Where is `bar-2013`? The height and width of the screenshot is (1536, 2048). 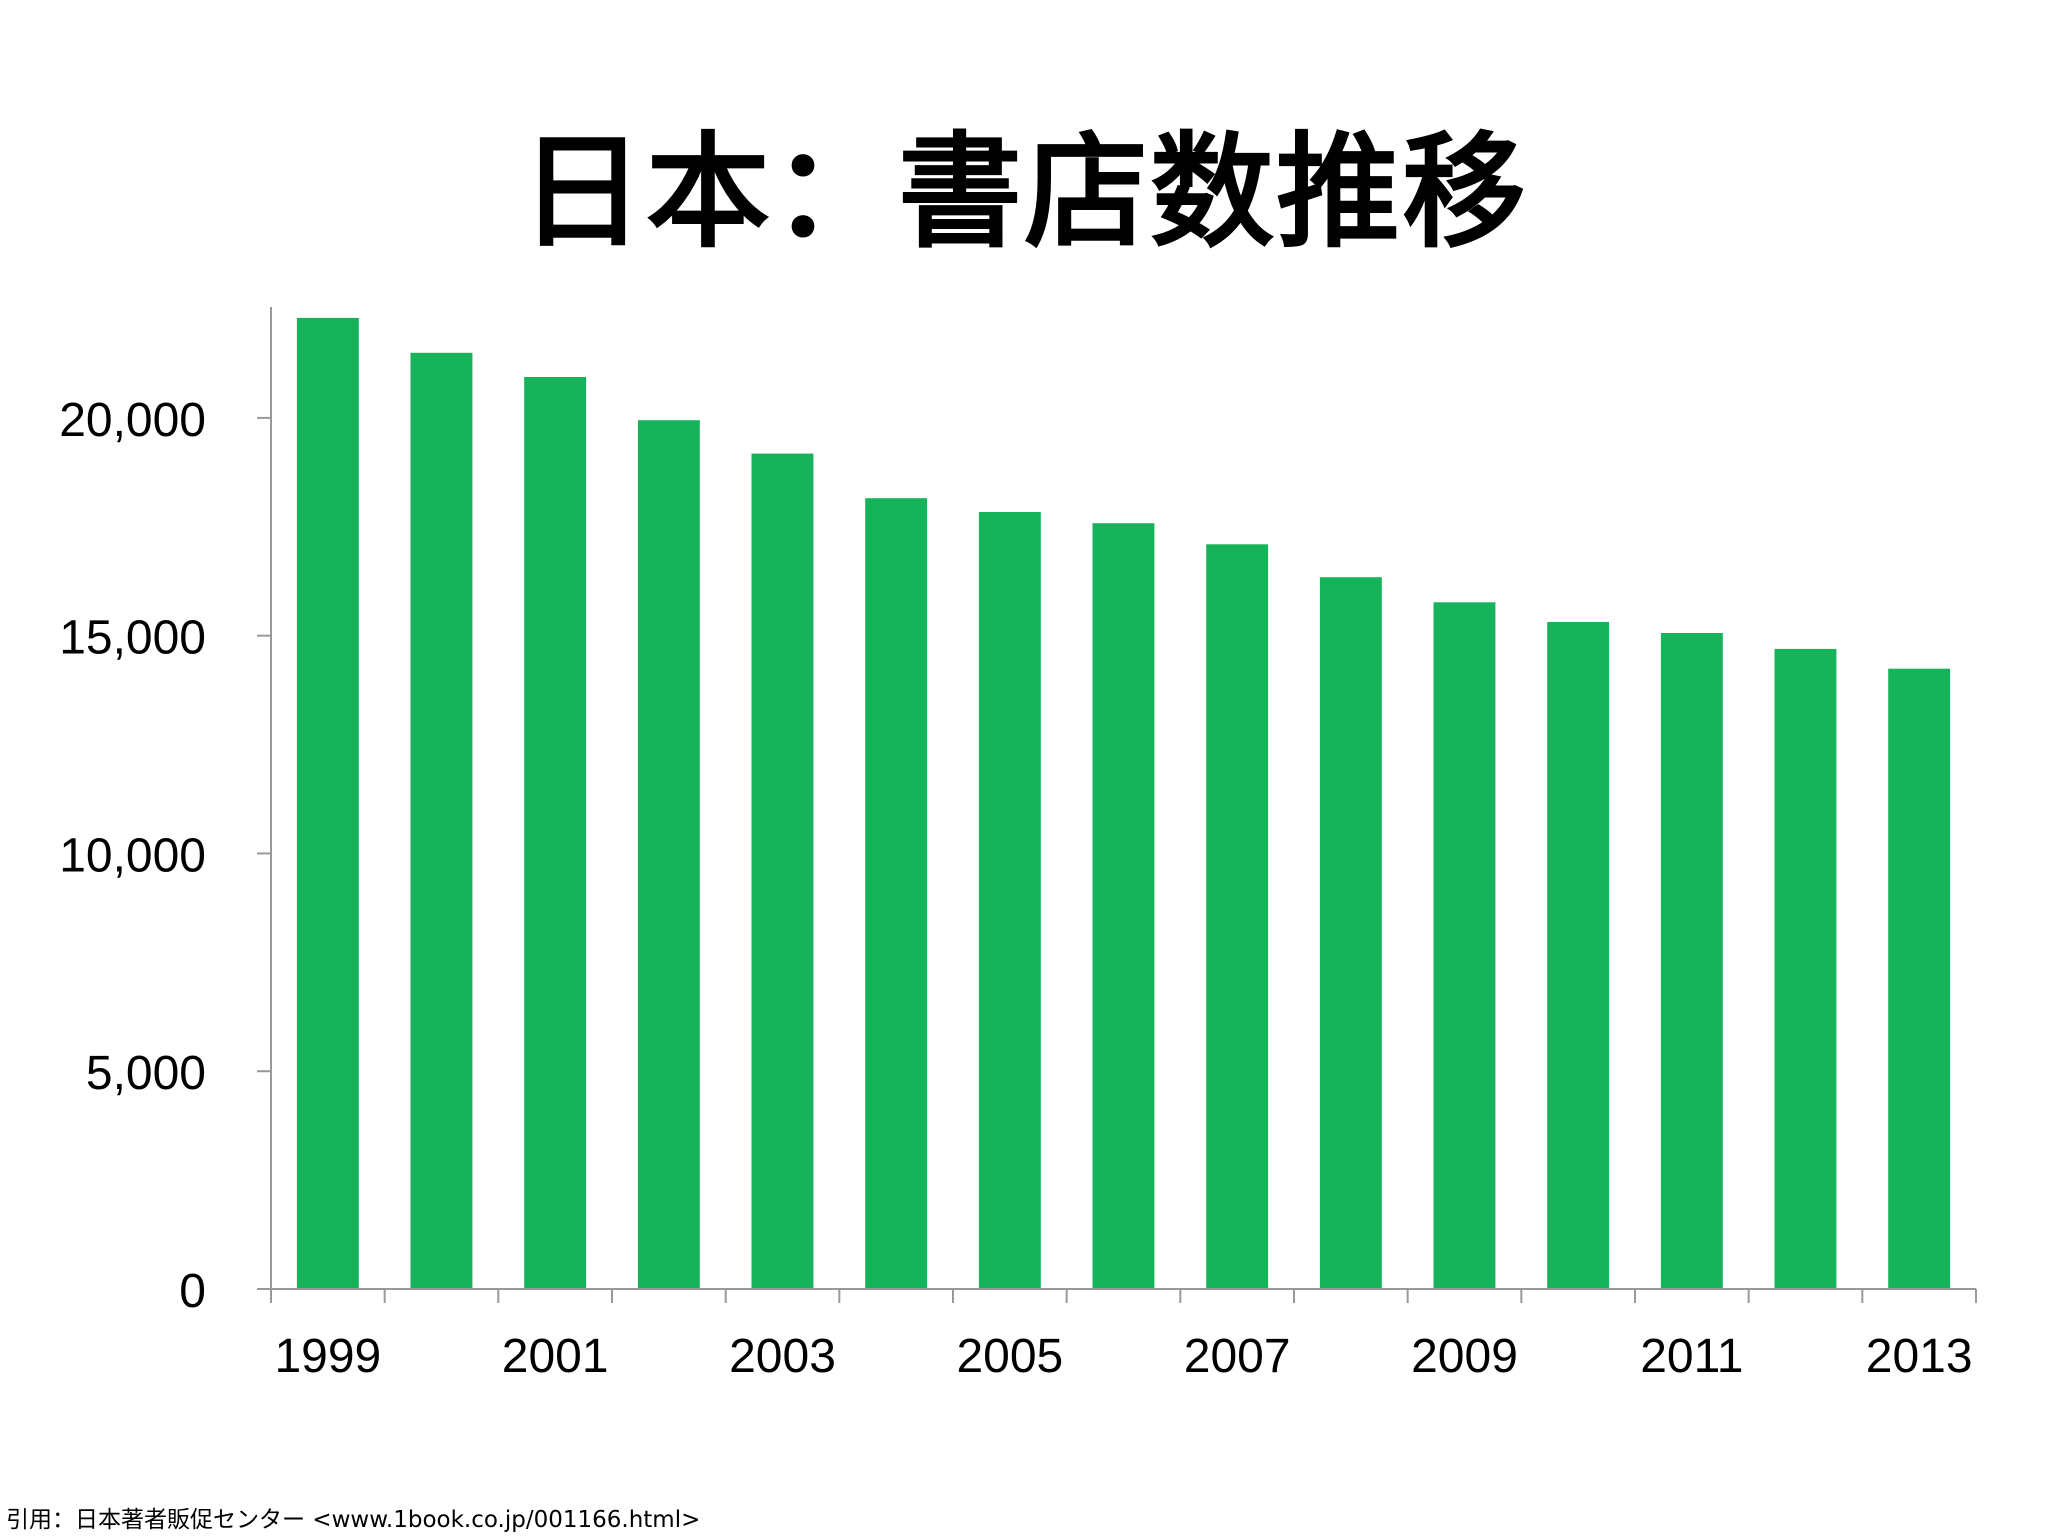
bar-2013 is located at coordinates (1919, 978).